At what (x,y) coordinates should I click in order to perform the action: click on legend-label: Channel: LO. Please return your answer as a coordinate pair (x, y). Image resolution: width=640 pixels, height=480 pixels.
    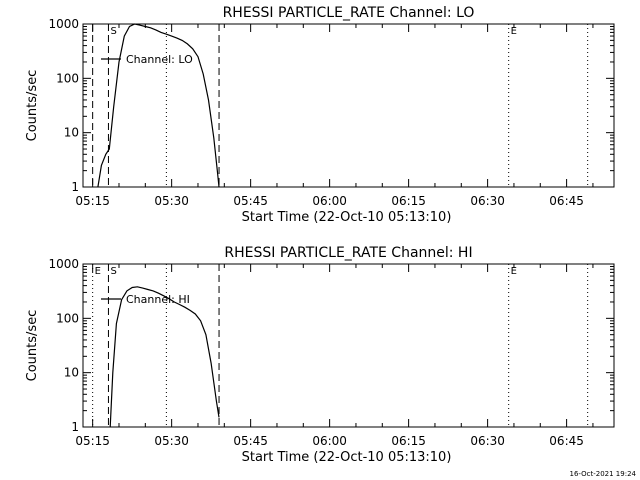
    Looking at the image, I should click on (159, 59).